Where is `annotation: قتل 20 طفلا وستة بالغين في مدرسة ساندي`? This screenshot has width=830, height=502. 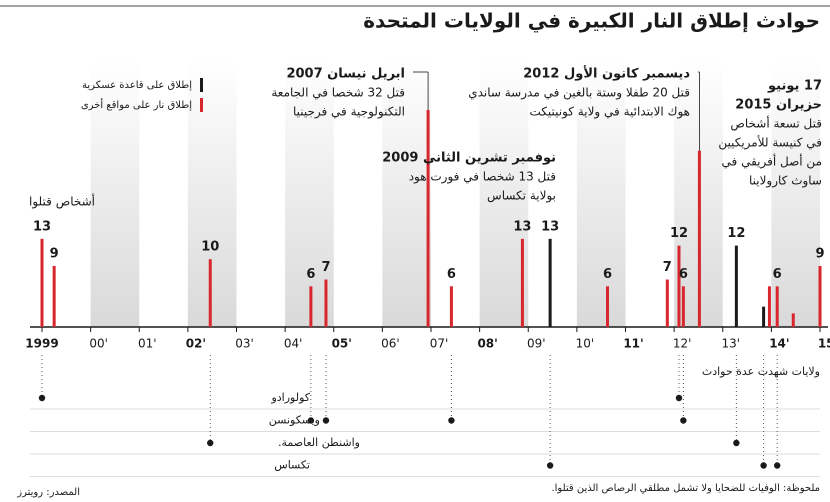
annotation: قتل 20 طفلا وستة بالغين في مدرسة ساندي is located at coordinates (579, 93).